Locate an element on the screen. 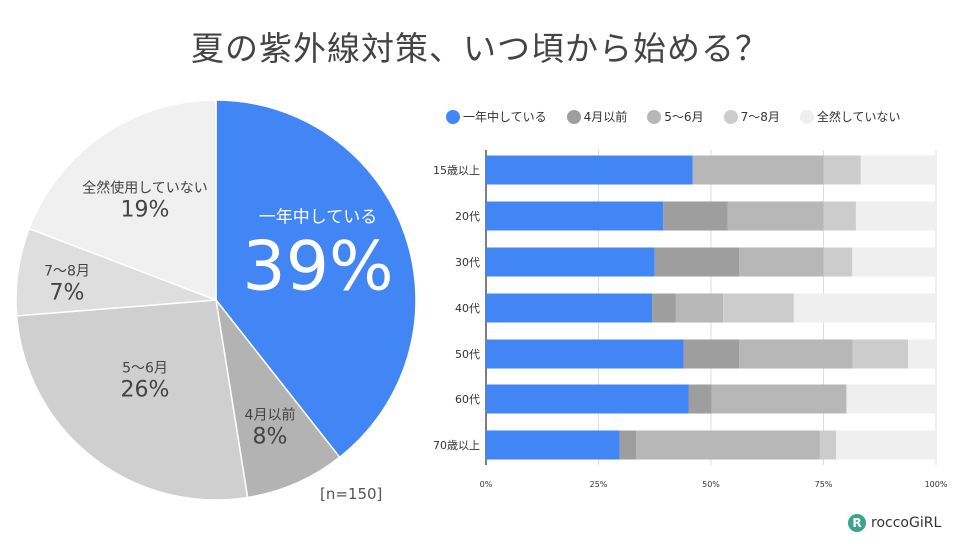  pie-percent: 26% is located at coordinates (145, 390).